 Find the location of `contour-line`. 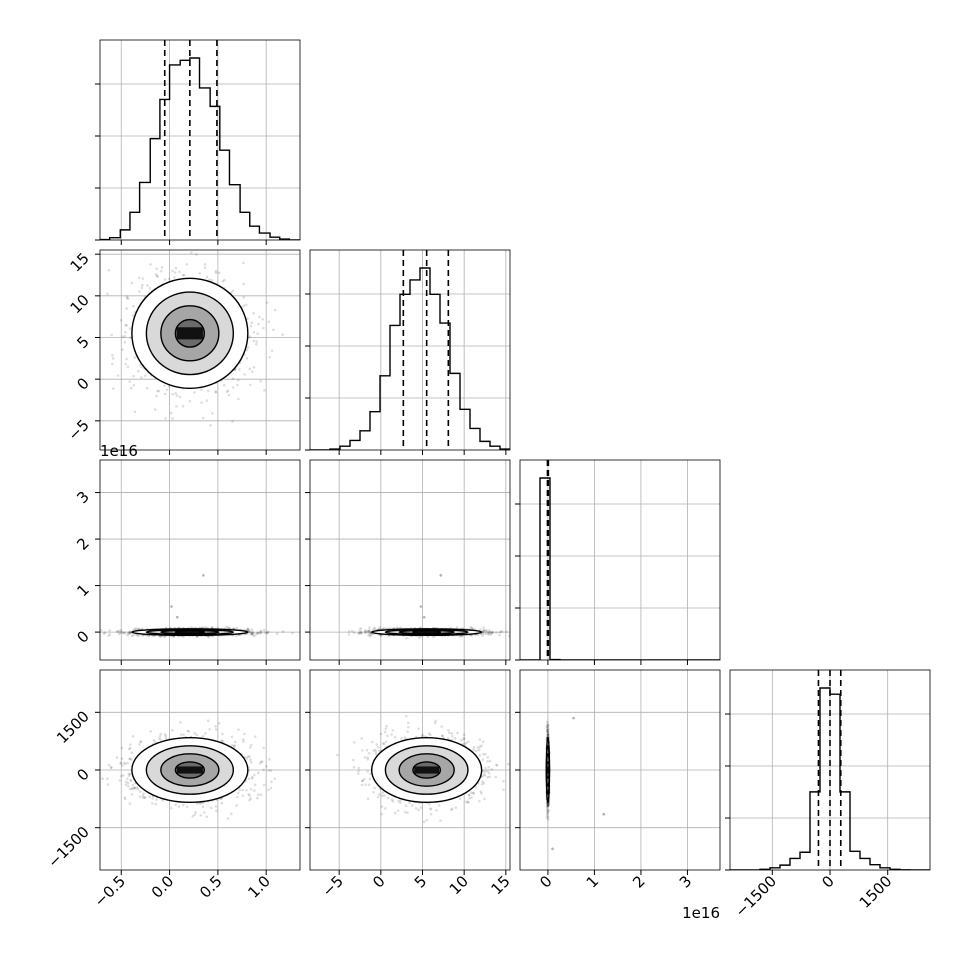

contour-line is located at coordinates (426, 632).